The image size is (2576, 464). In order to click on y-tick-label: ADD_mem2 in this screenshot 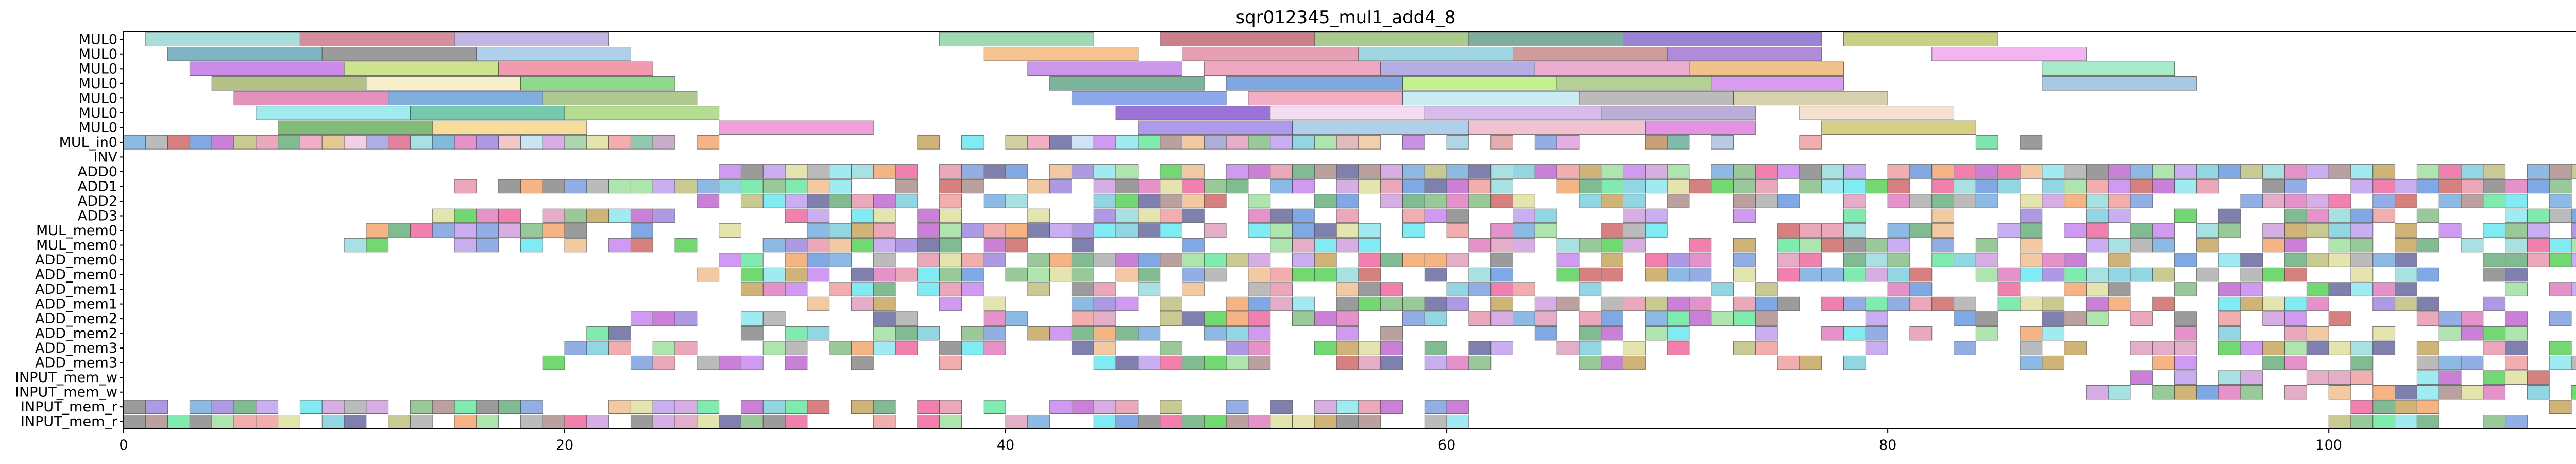, I will do `click(76, 334)`.